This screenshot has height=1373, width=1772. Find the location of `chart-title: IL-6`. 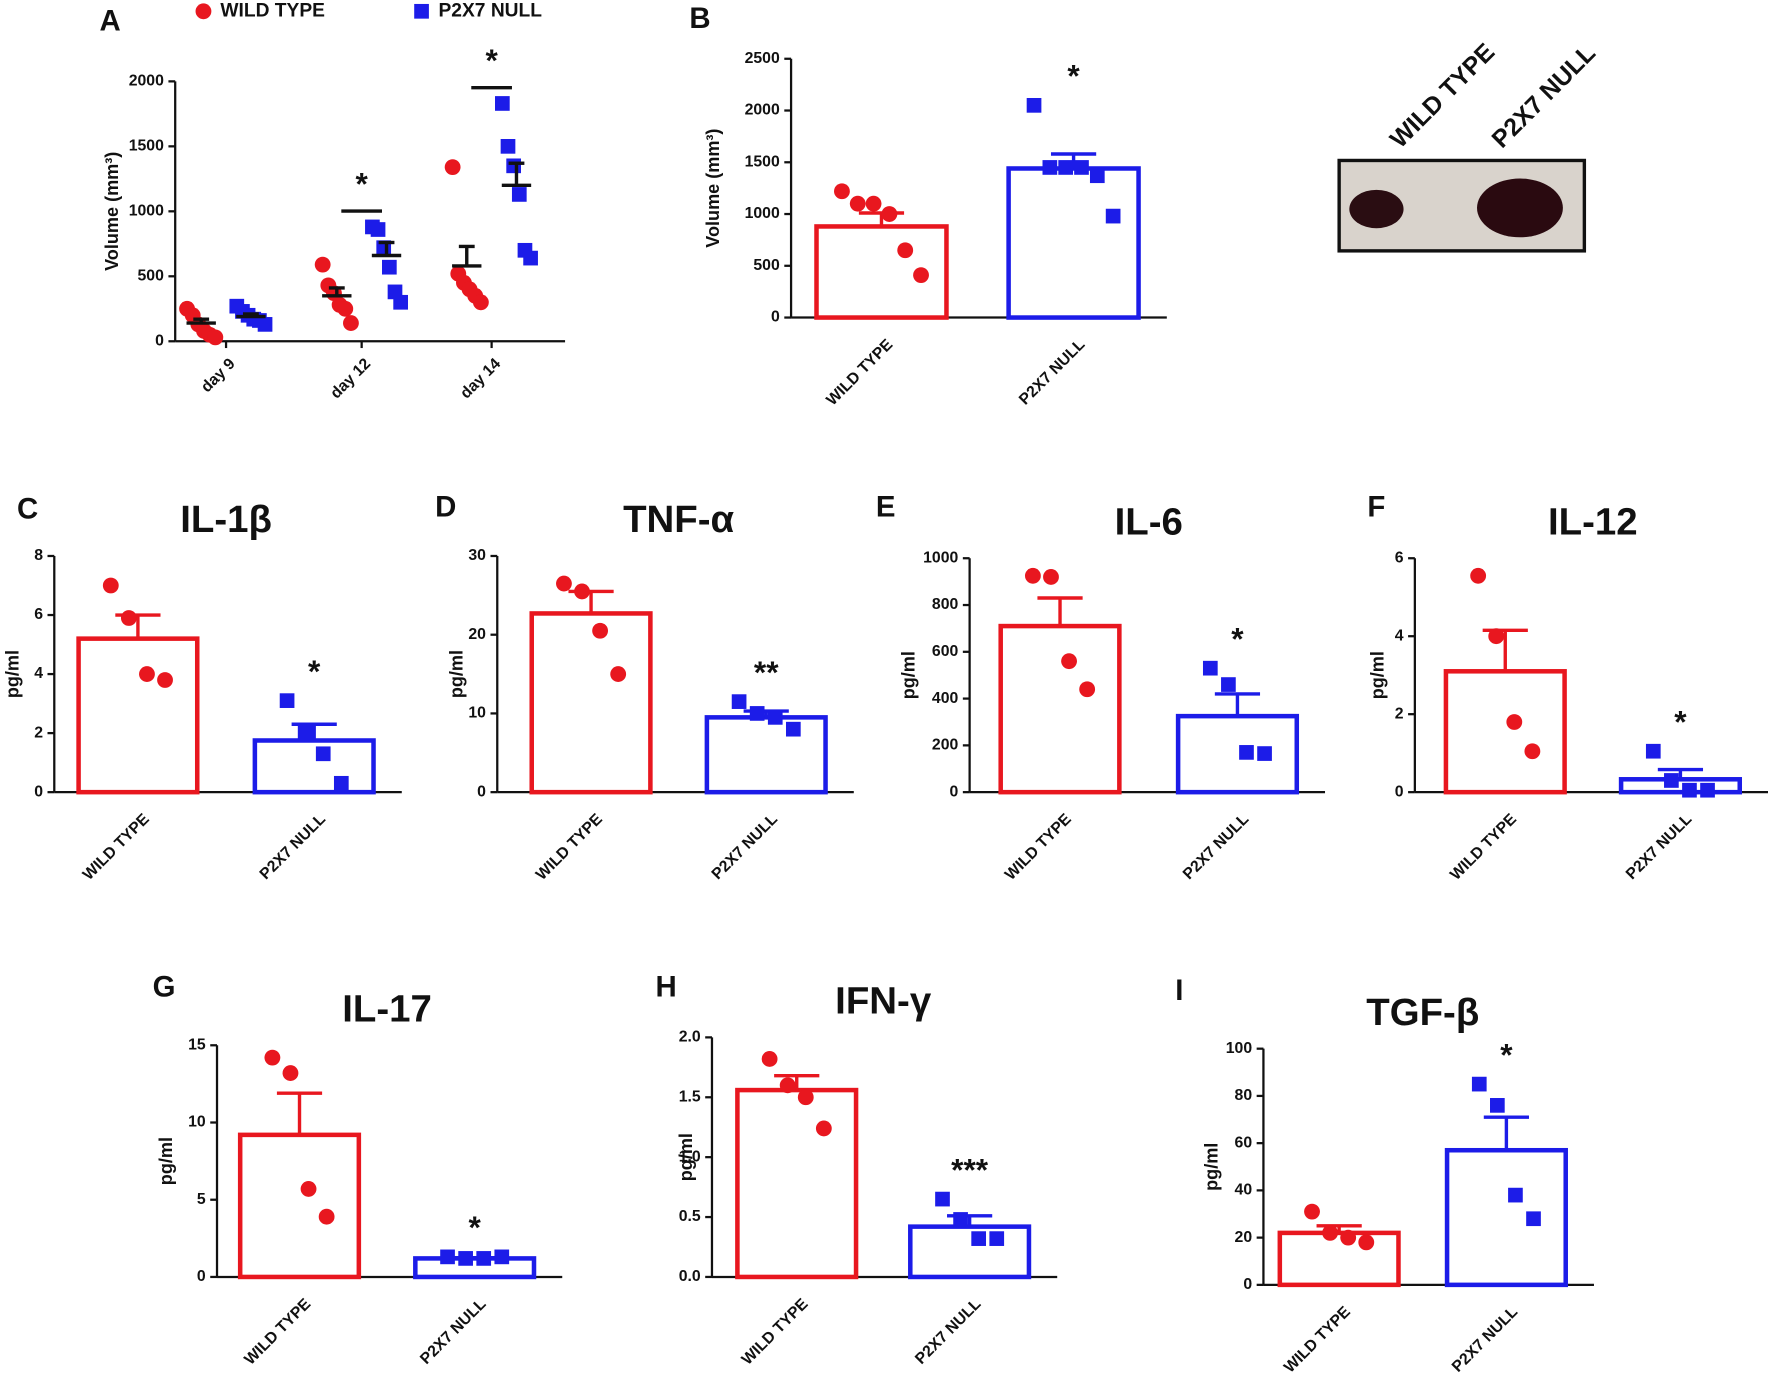

chart-title: IL-6 is located at coordinates (1149, 521).